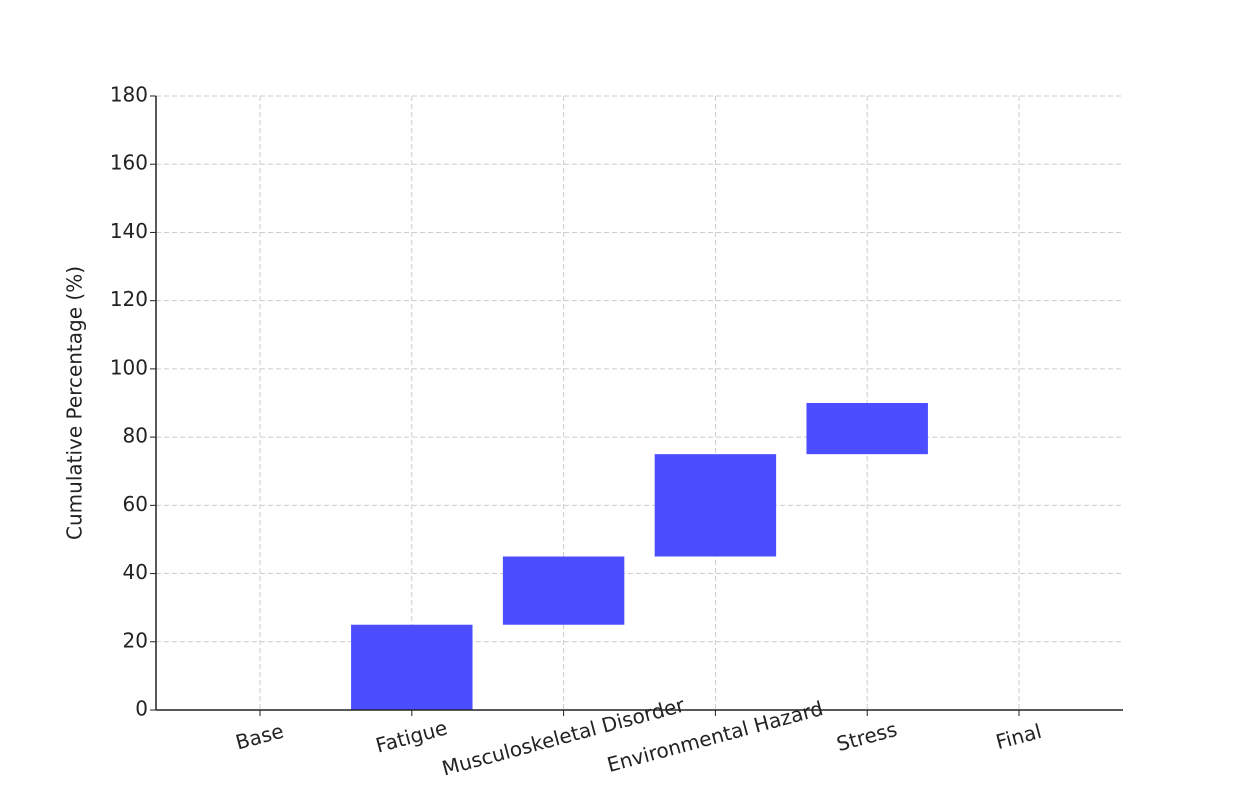 The height and width of the screenshot is (798, 1248). I want to click on y-tick-label: 20, so click(135, 640).